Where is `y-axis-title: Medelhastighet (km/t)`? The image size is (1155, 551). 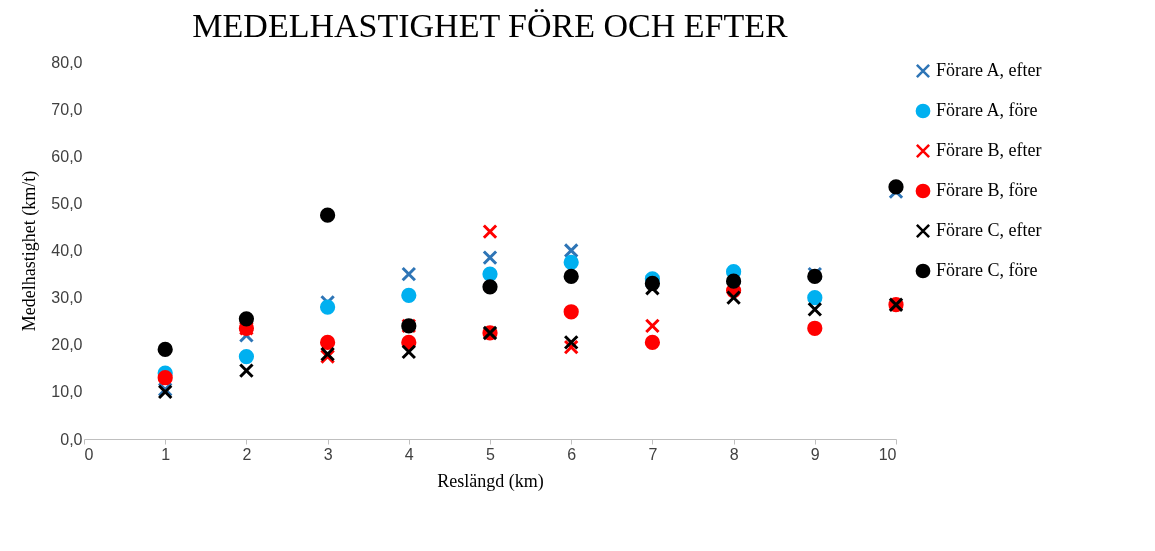 y-axis-title: Medelhastighet (km/t) is located at coordinates (30, 251).